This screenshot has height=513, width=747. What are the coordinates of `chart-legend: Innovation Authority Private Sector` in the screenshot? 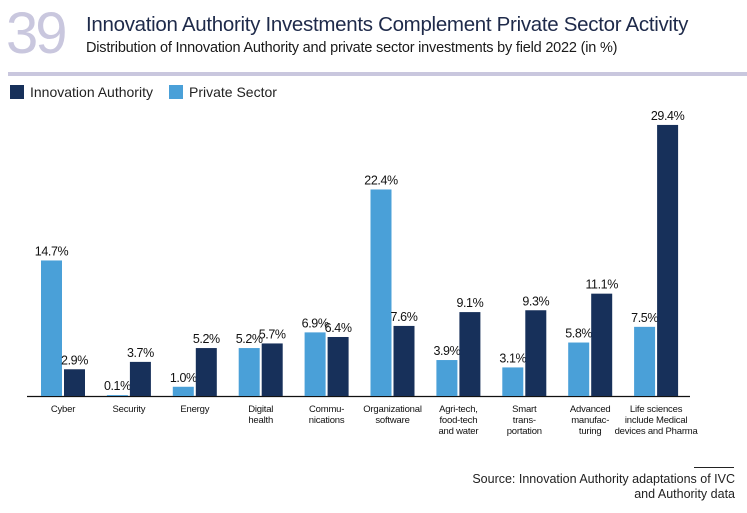 It's located at (151, 92).